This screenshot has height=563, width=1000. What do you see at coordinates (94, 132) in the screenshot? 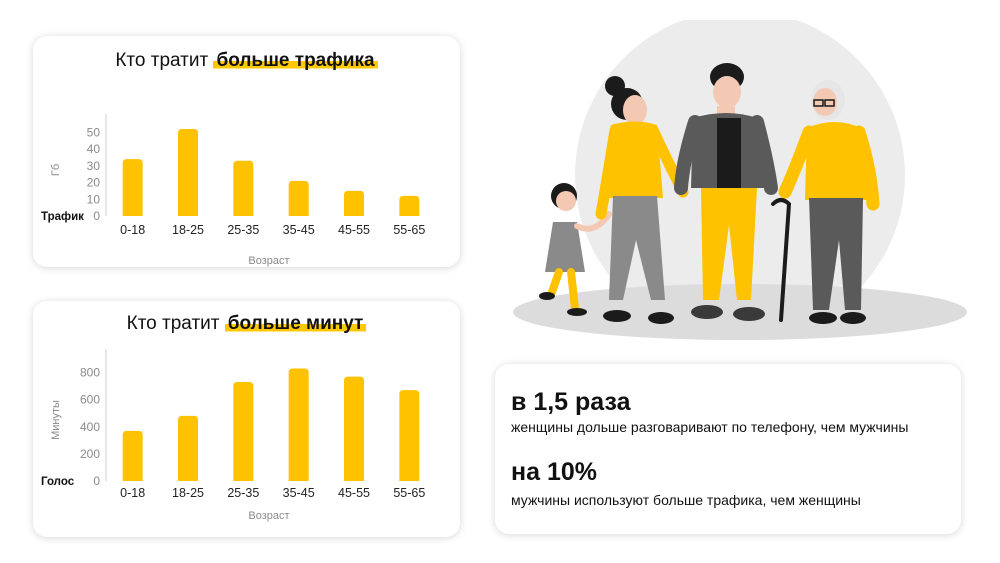
I see `y-tick-label: 50` at bounding box center [94, 132].